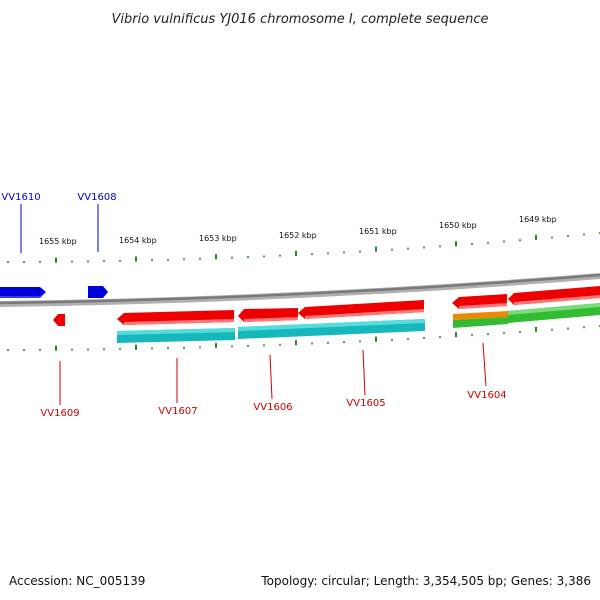  I want to click on gene-arrow-vv1605, so click(361, 309).